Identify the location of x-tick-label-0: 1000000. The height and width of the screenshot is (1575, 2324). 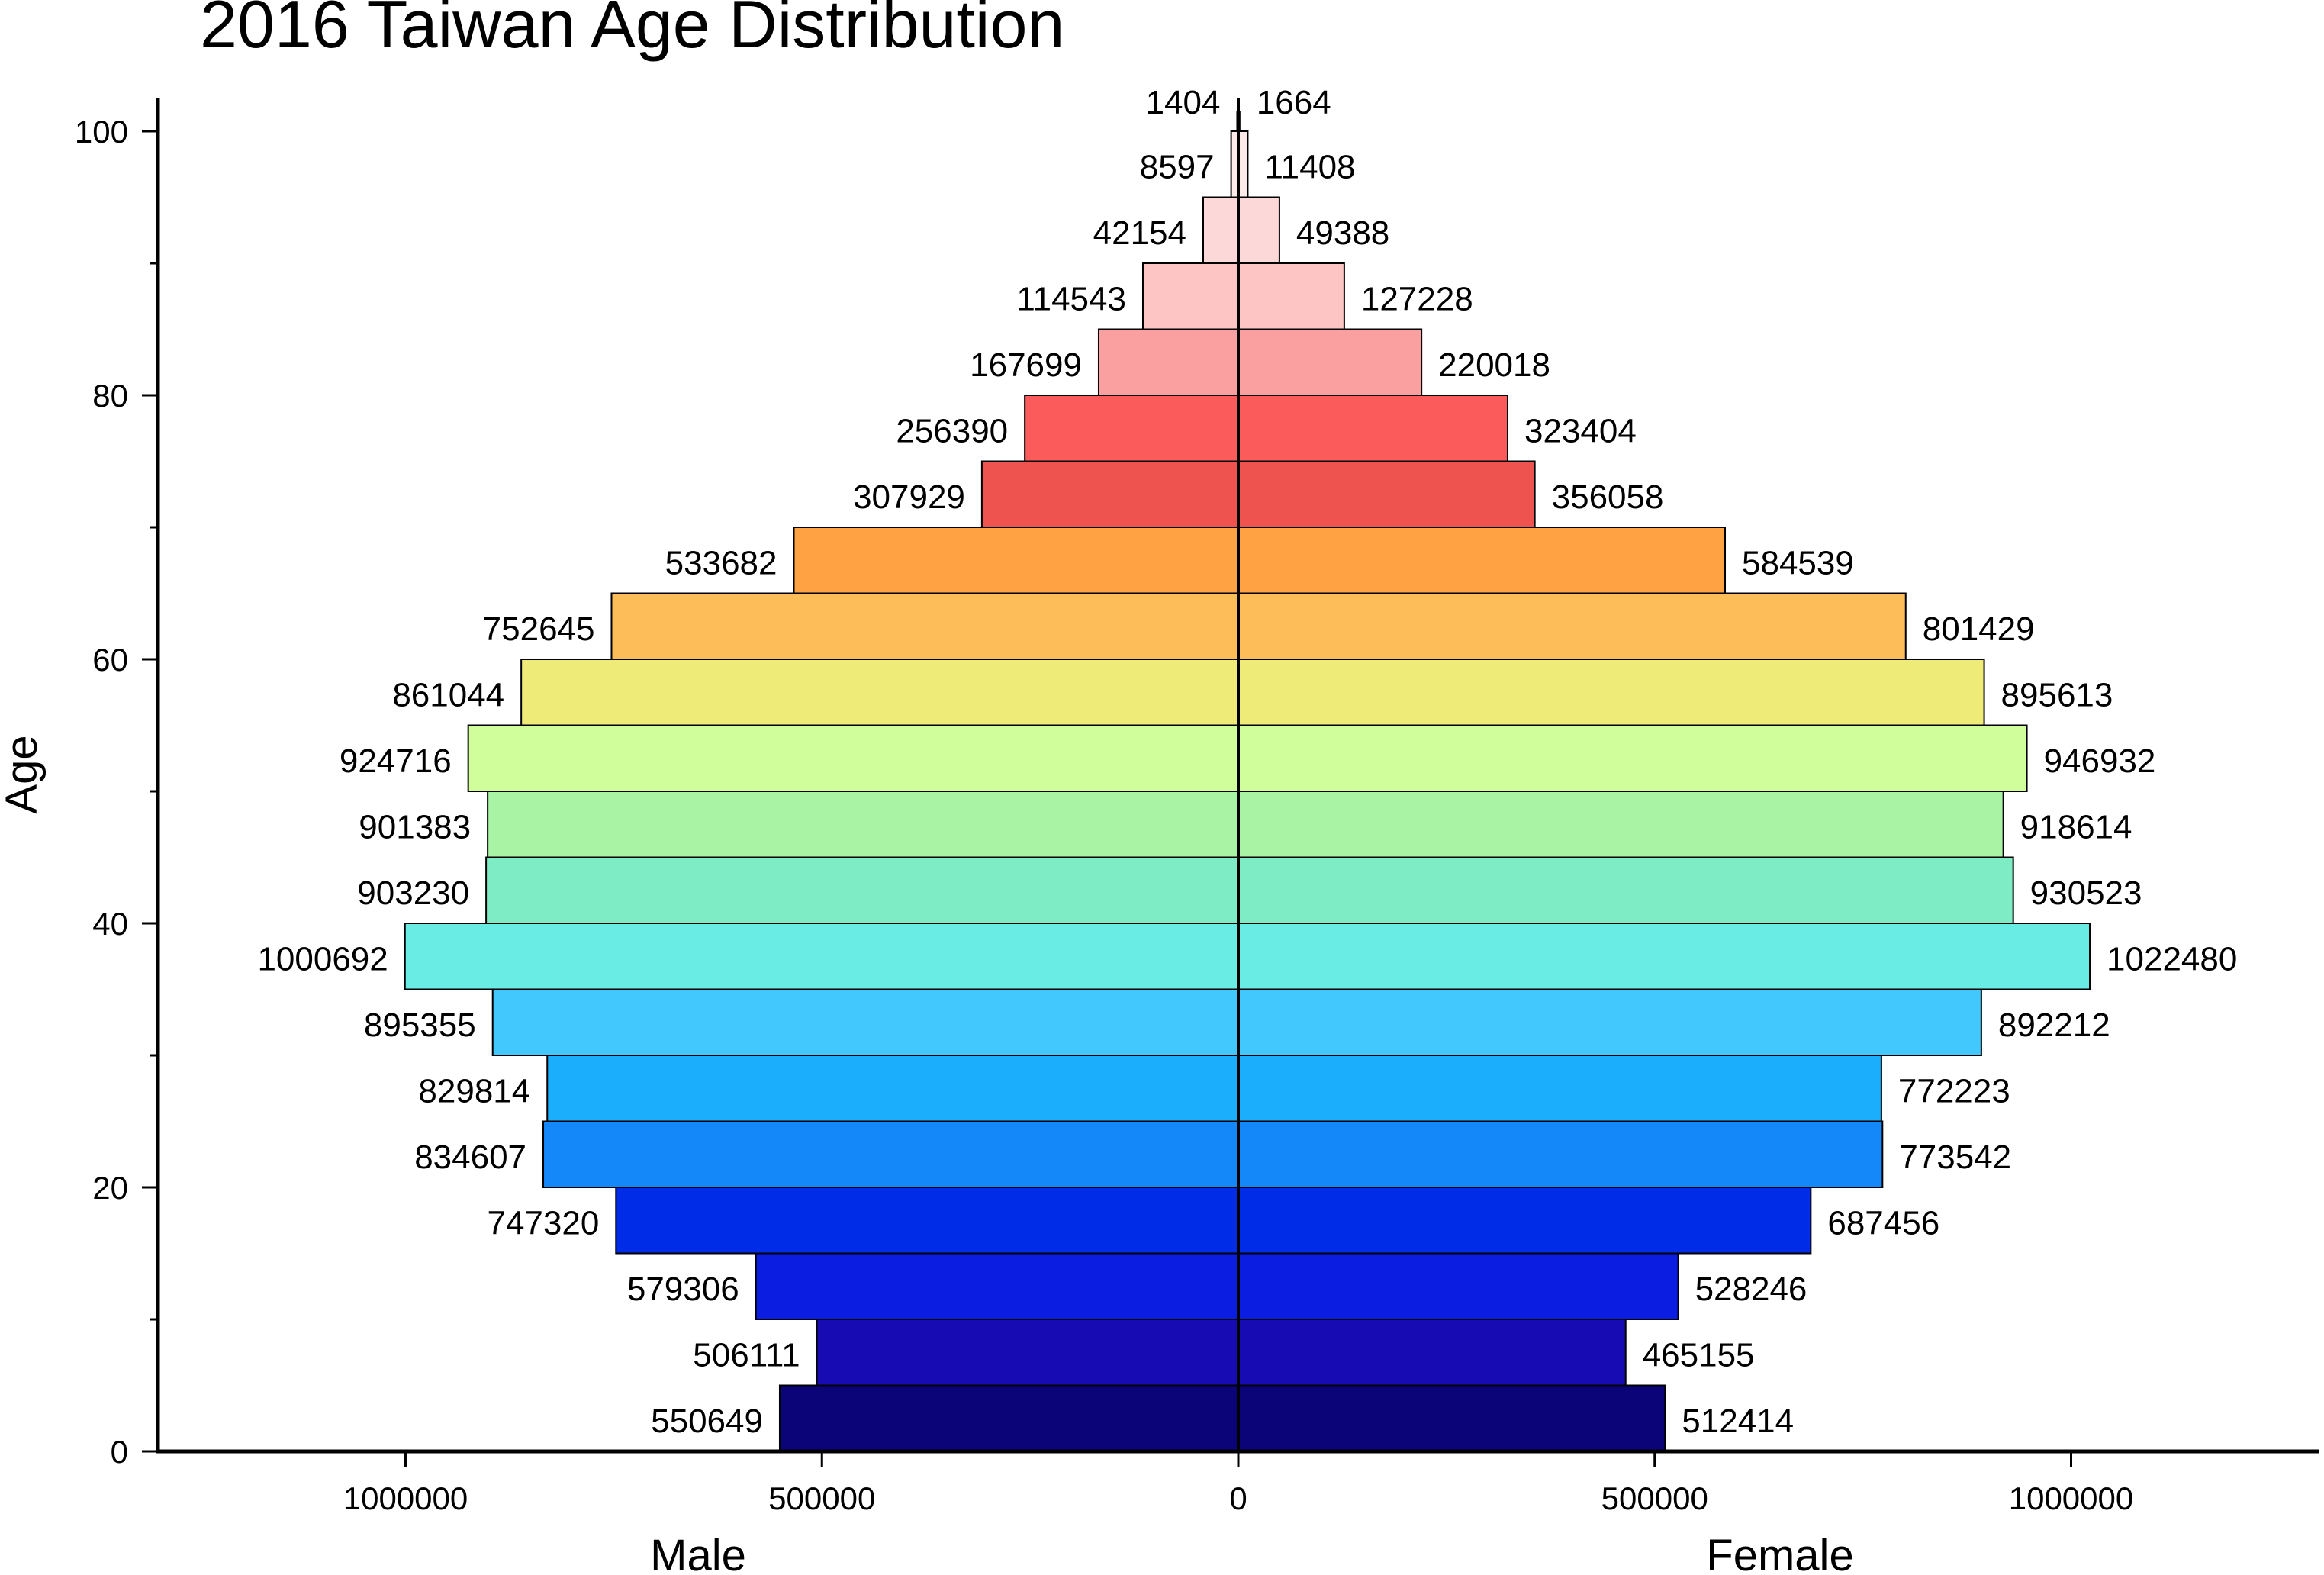
(405, 1498).